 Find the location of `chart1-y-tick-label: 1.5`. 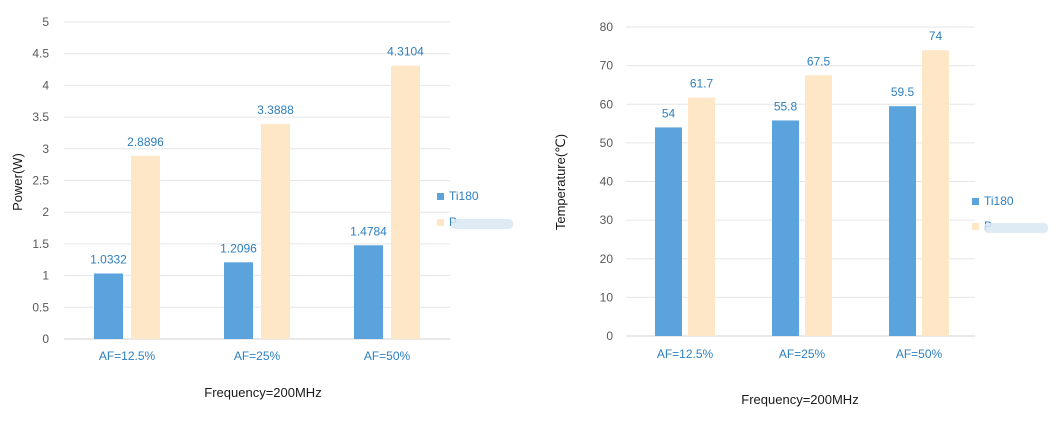

chart1-y-tick-label: 1.5 is located at coordinates (40, 244).